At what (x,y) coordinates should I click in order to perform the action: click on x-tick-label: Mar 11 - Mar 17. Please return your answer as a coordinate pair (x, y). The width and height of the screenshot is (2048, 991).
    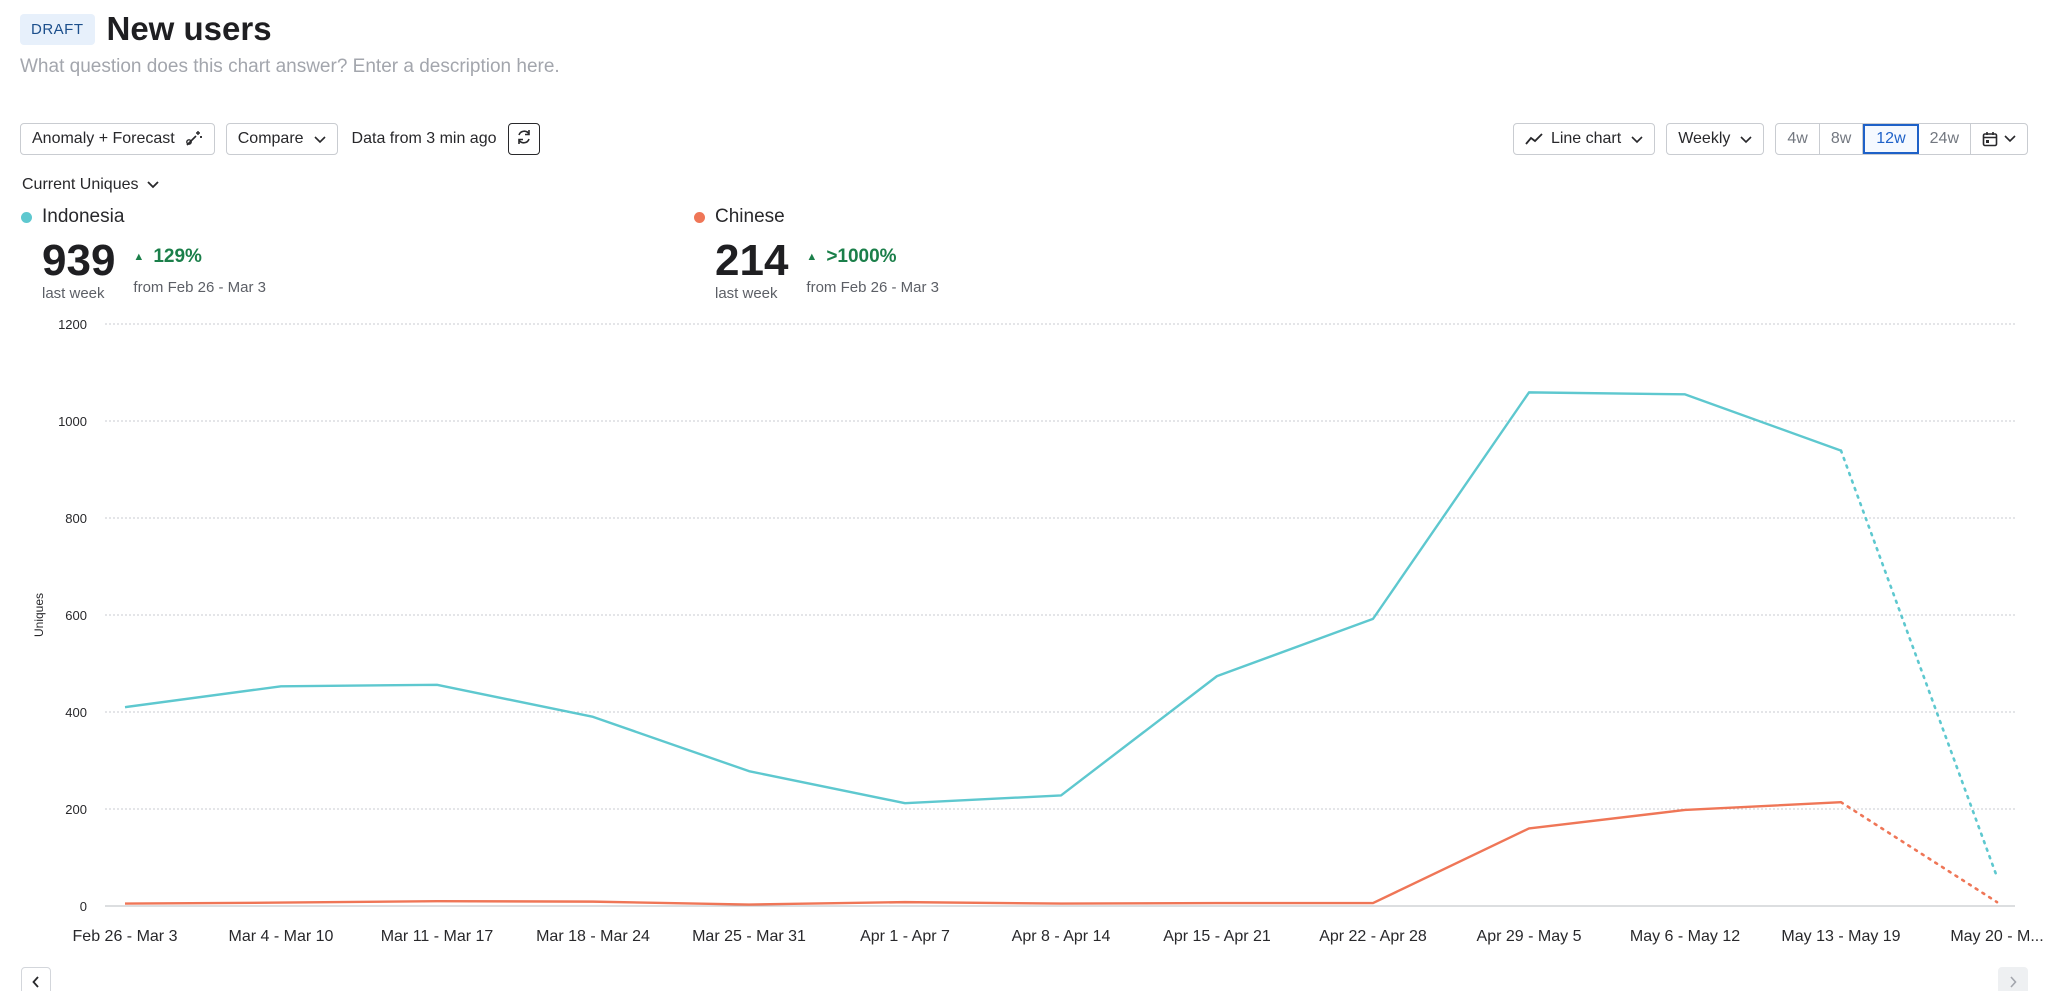
    Looking at the image, I should click on (437, 936).